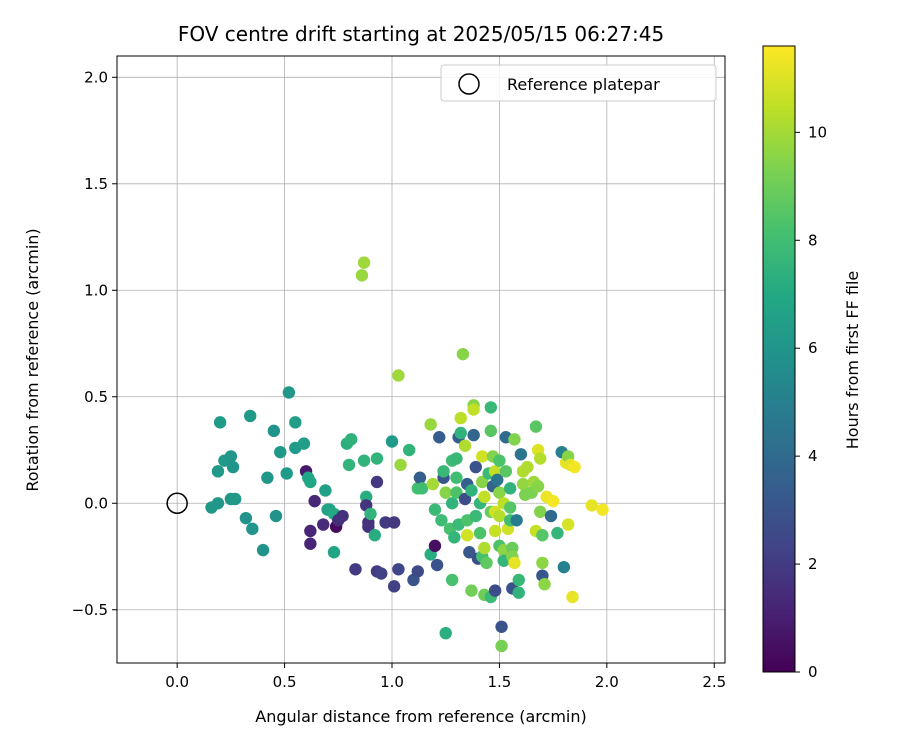 This screenshot has height=750, width=900. Describe the element at coordinates (94, 343) in the screenshot. I see `y-axis: −0.5 0.0 0.5 1.0 1.5 2.0` at that location.